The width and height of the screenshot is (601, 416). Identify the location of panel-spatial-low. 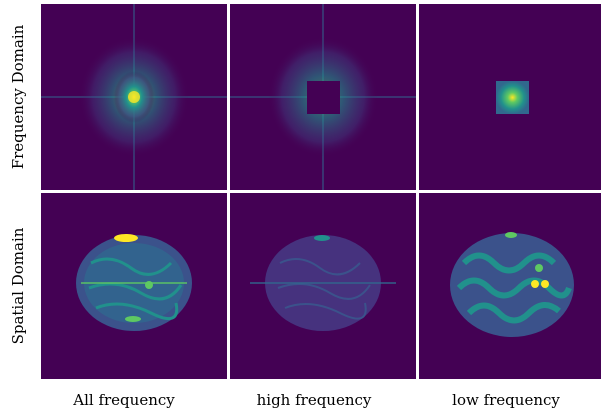
(510, 286).